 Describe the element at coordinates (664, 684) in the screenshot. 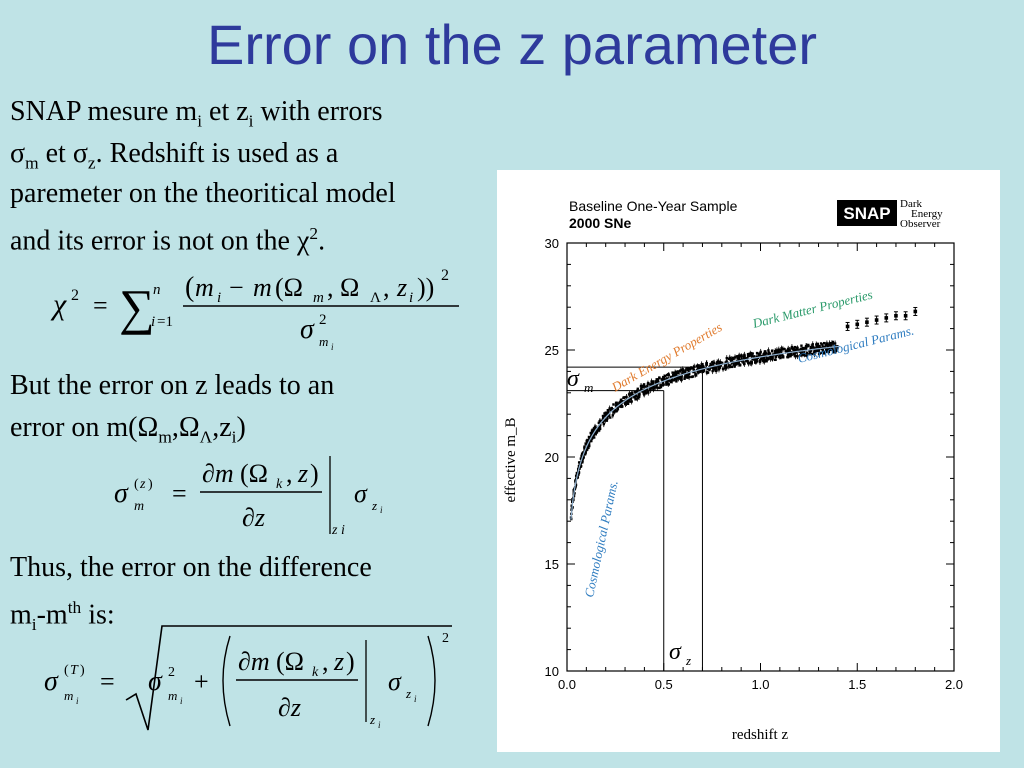

I see `x-tick-label: 0.5` at that location.